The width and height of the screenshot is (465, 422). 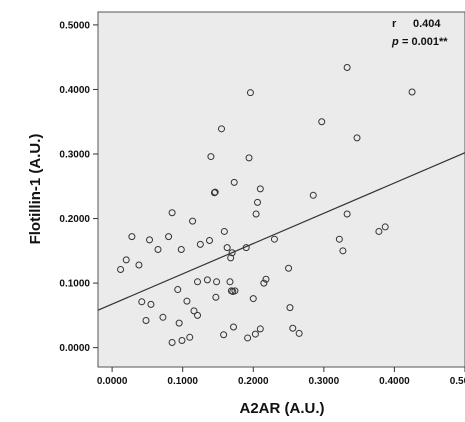 What do you see at coordinates (74, 219) in the screenshot?
I see `y-tick-label: 0.2000` at bounding box center [74, 219].